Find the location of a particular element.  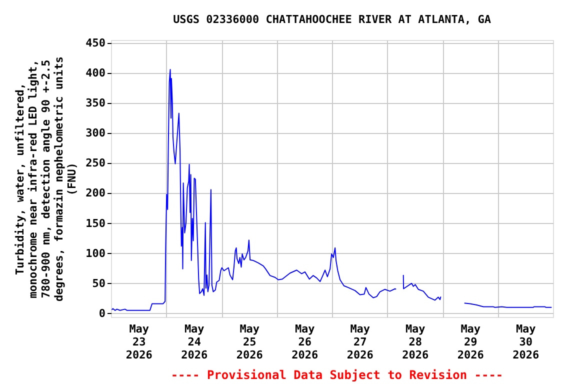

y-tick-label: 250 is located at coordinates (96, 163).